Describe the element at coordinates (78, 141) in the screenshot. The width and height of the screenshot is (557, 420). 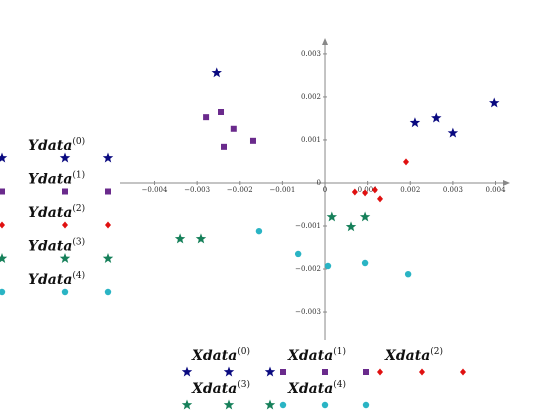
I see `y-legend-label-sup: (0)` at that location.